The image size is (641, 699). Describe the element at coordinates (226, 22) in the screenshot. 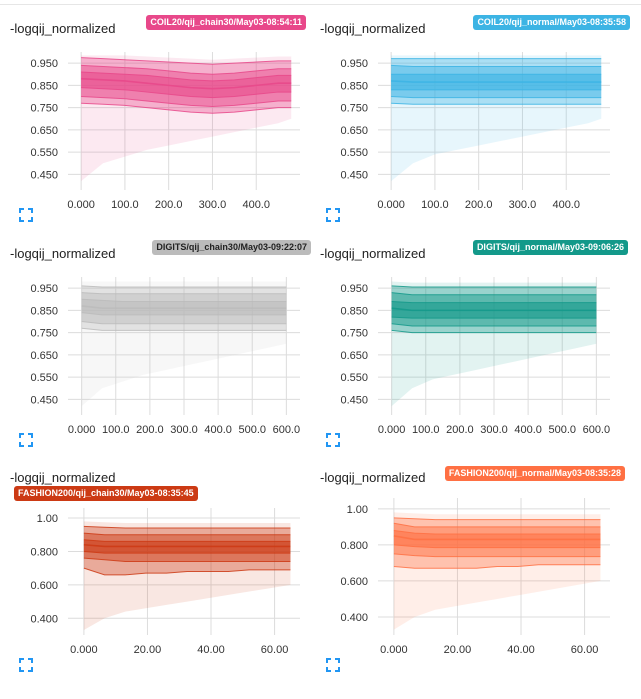

I see `run-badge: COIL20/qij_chain30/May03-08:54:11` at that location.